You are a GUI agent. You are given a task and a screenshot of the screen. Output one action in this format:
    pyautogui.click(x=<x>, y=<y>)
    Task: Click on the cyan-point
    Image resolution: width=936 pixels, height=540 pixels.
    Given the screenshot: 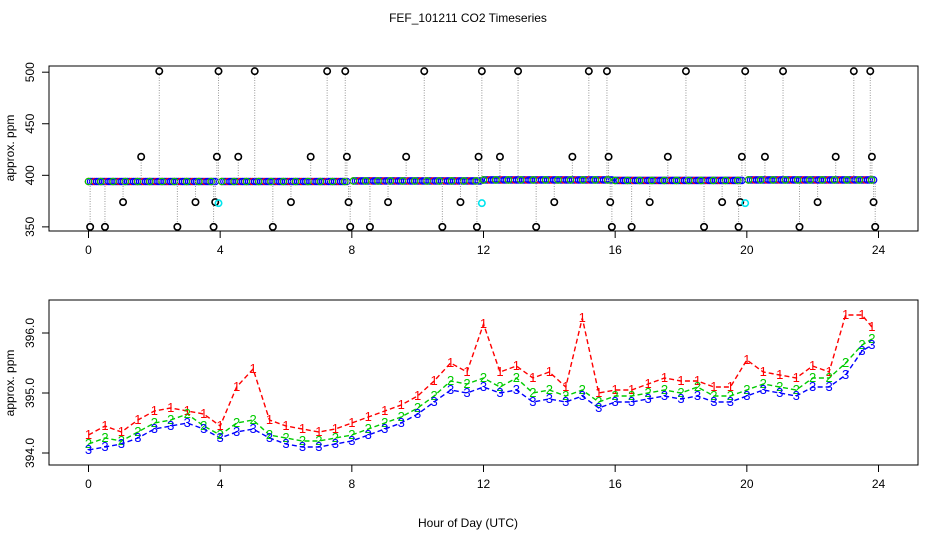 What is the action you would take?
    pyautogui.click(x=481, y=203)
    